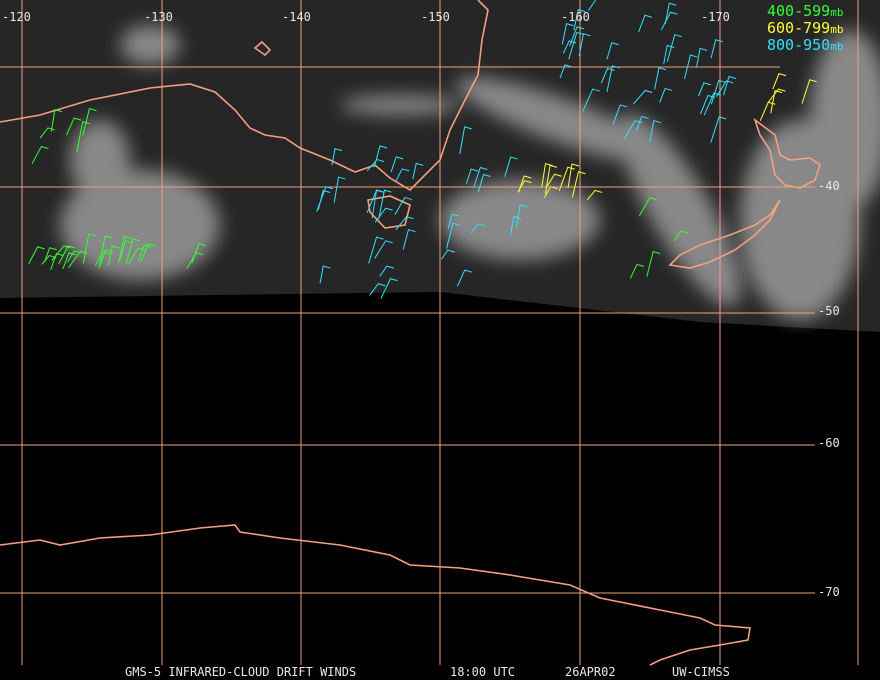 The width and height of the screenshot is (880, 680). I want to click on legend: 400-599mb 600-799mb 800-950mb, so click(805, 28).